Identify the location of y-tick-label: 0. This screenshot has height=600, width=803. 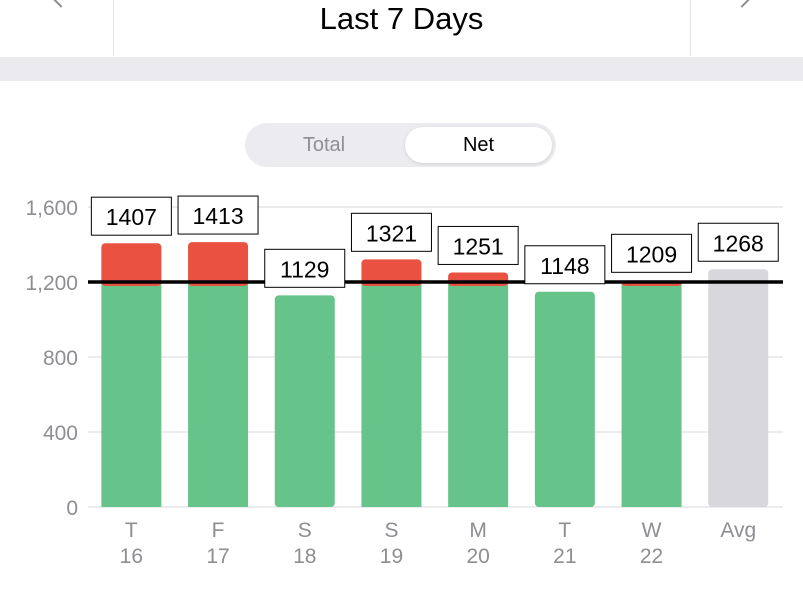
(72, 508).